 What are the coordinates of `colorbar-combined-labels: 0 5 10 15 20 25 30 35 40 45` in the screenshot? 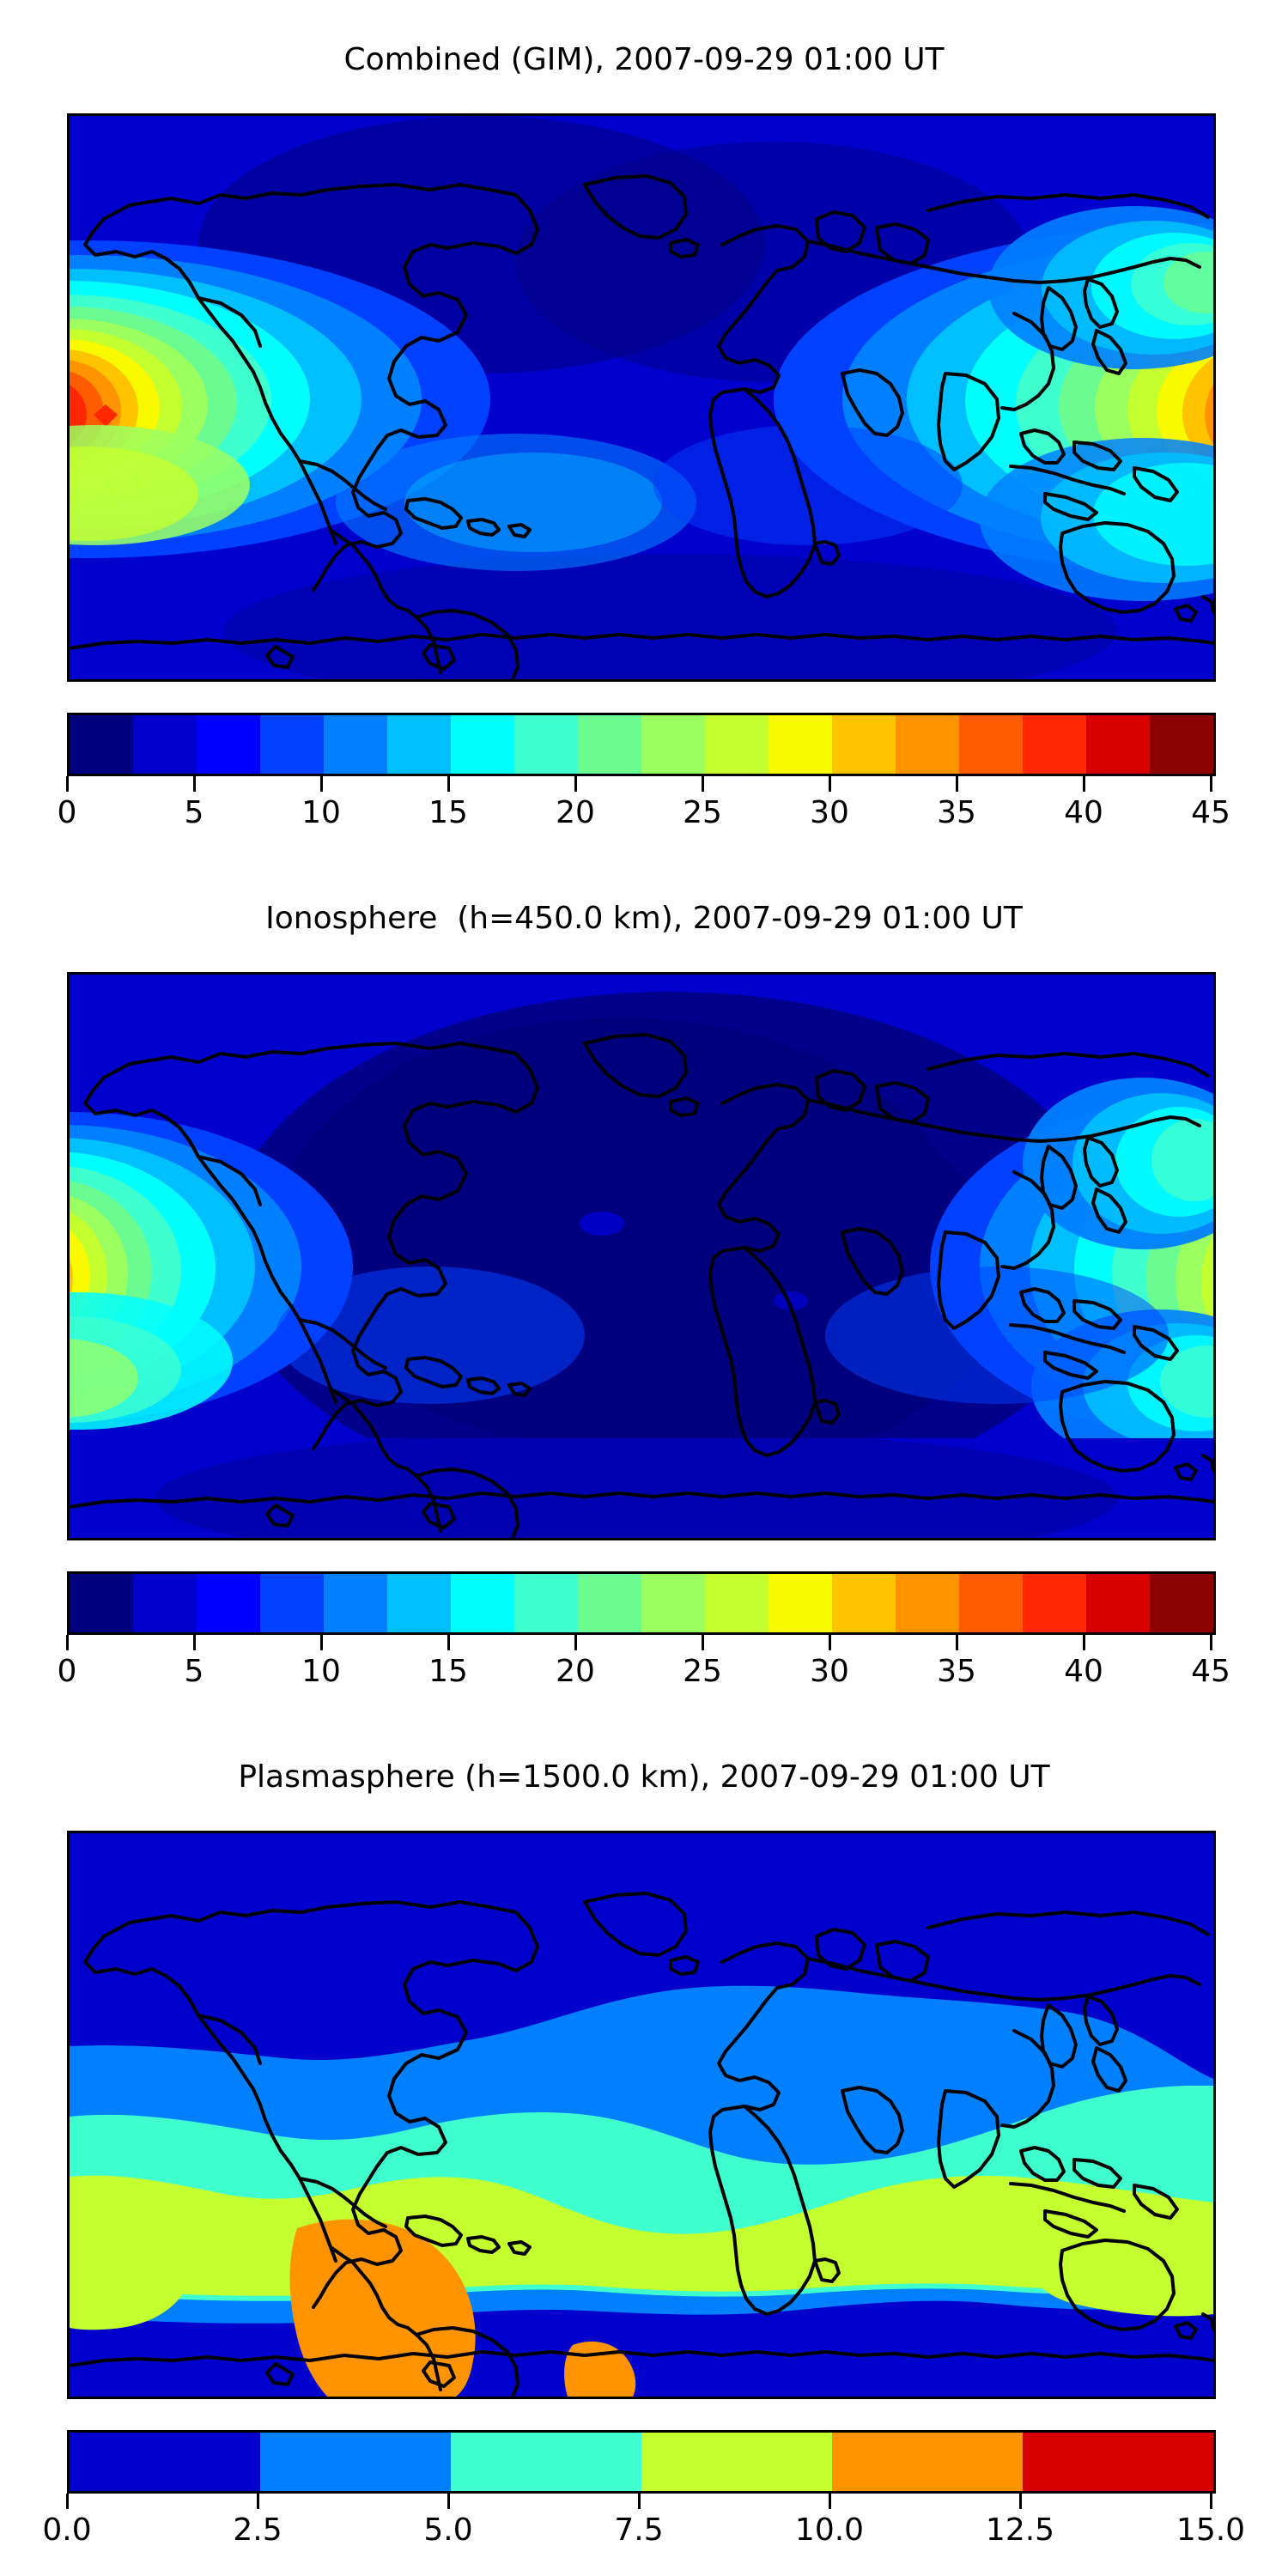 It's located at (644, 817).